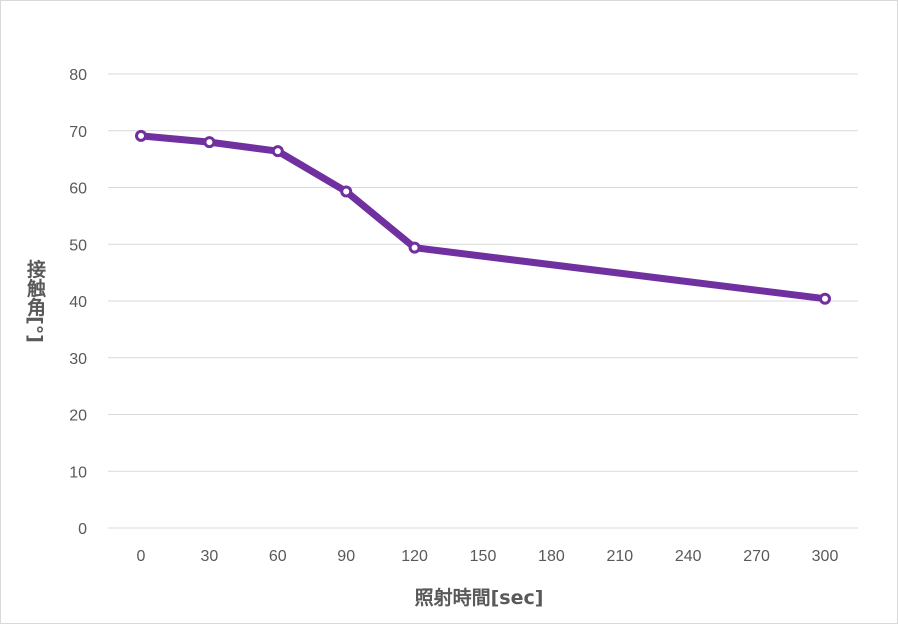 The image size is (898, 624). What do you see at coordinates (78, 245) in the screenshot?
I see `y-tick-label: 50` at bounding box center [78, 245].